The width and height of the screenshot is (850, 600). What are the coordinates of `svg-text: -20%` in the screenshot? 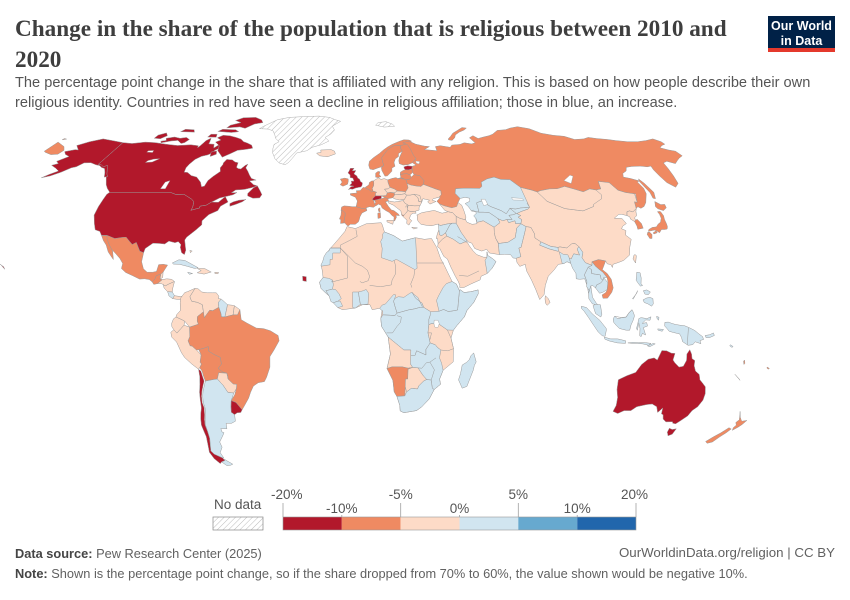 It's located at (287, 494).